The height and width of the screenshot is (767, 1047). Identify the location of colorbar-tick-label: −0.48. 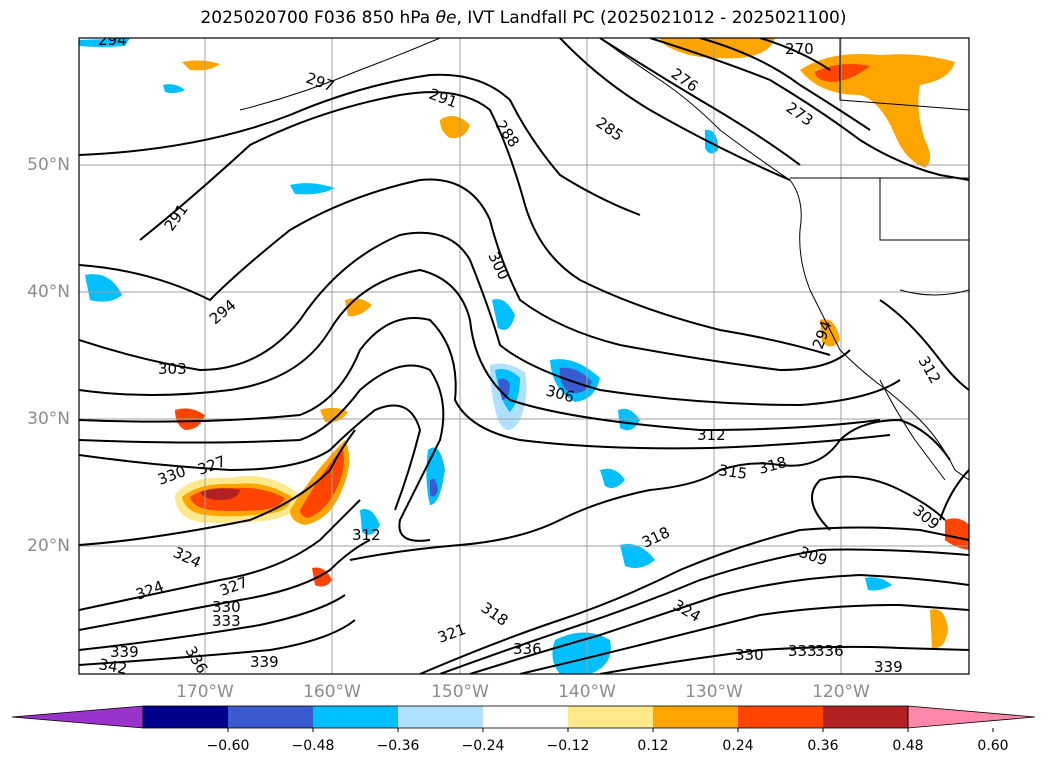
(313, 746).